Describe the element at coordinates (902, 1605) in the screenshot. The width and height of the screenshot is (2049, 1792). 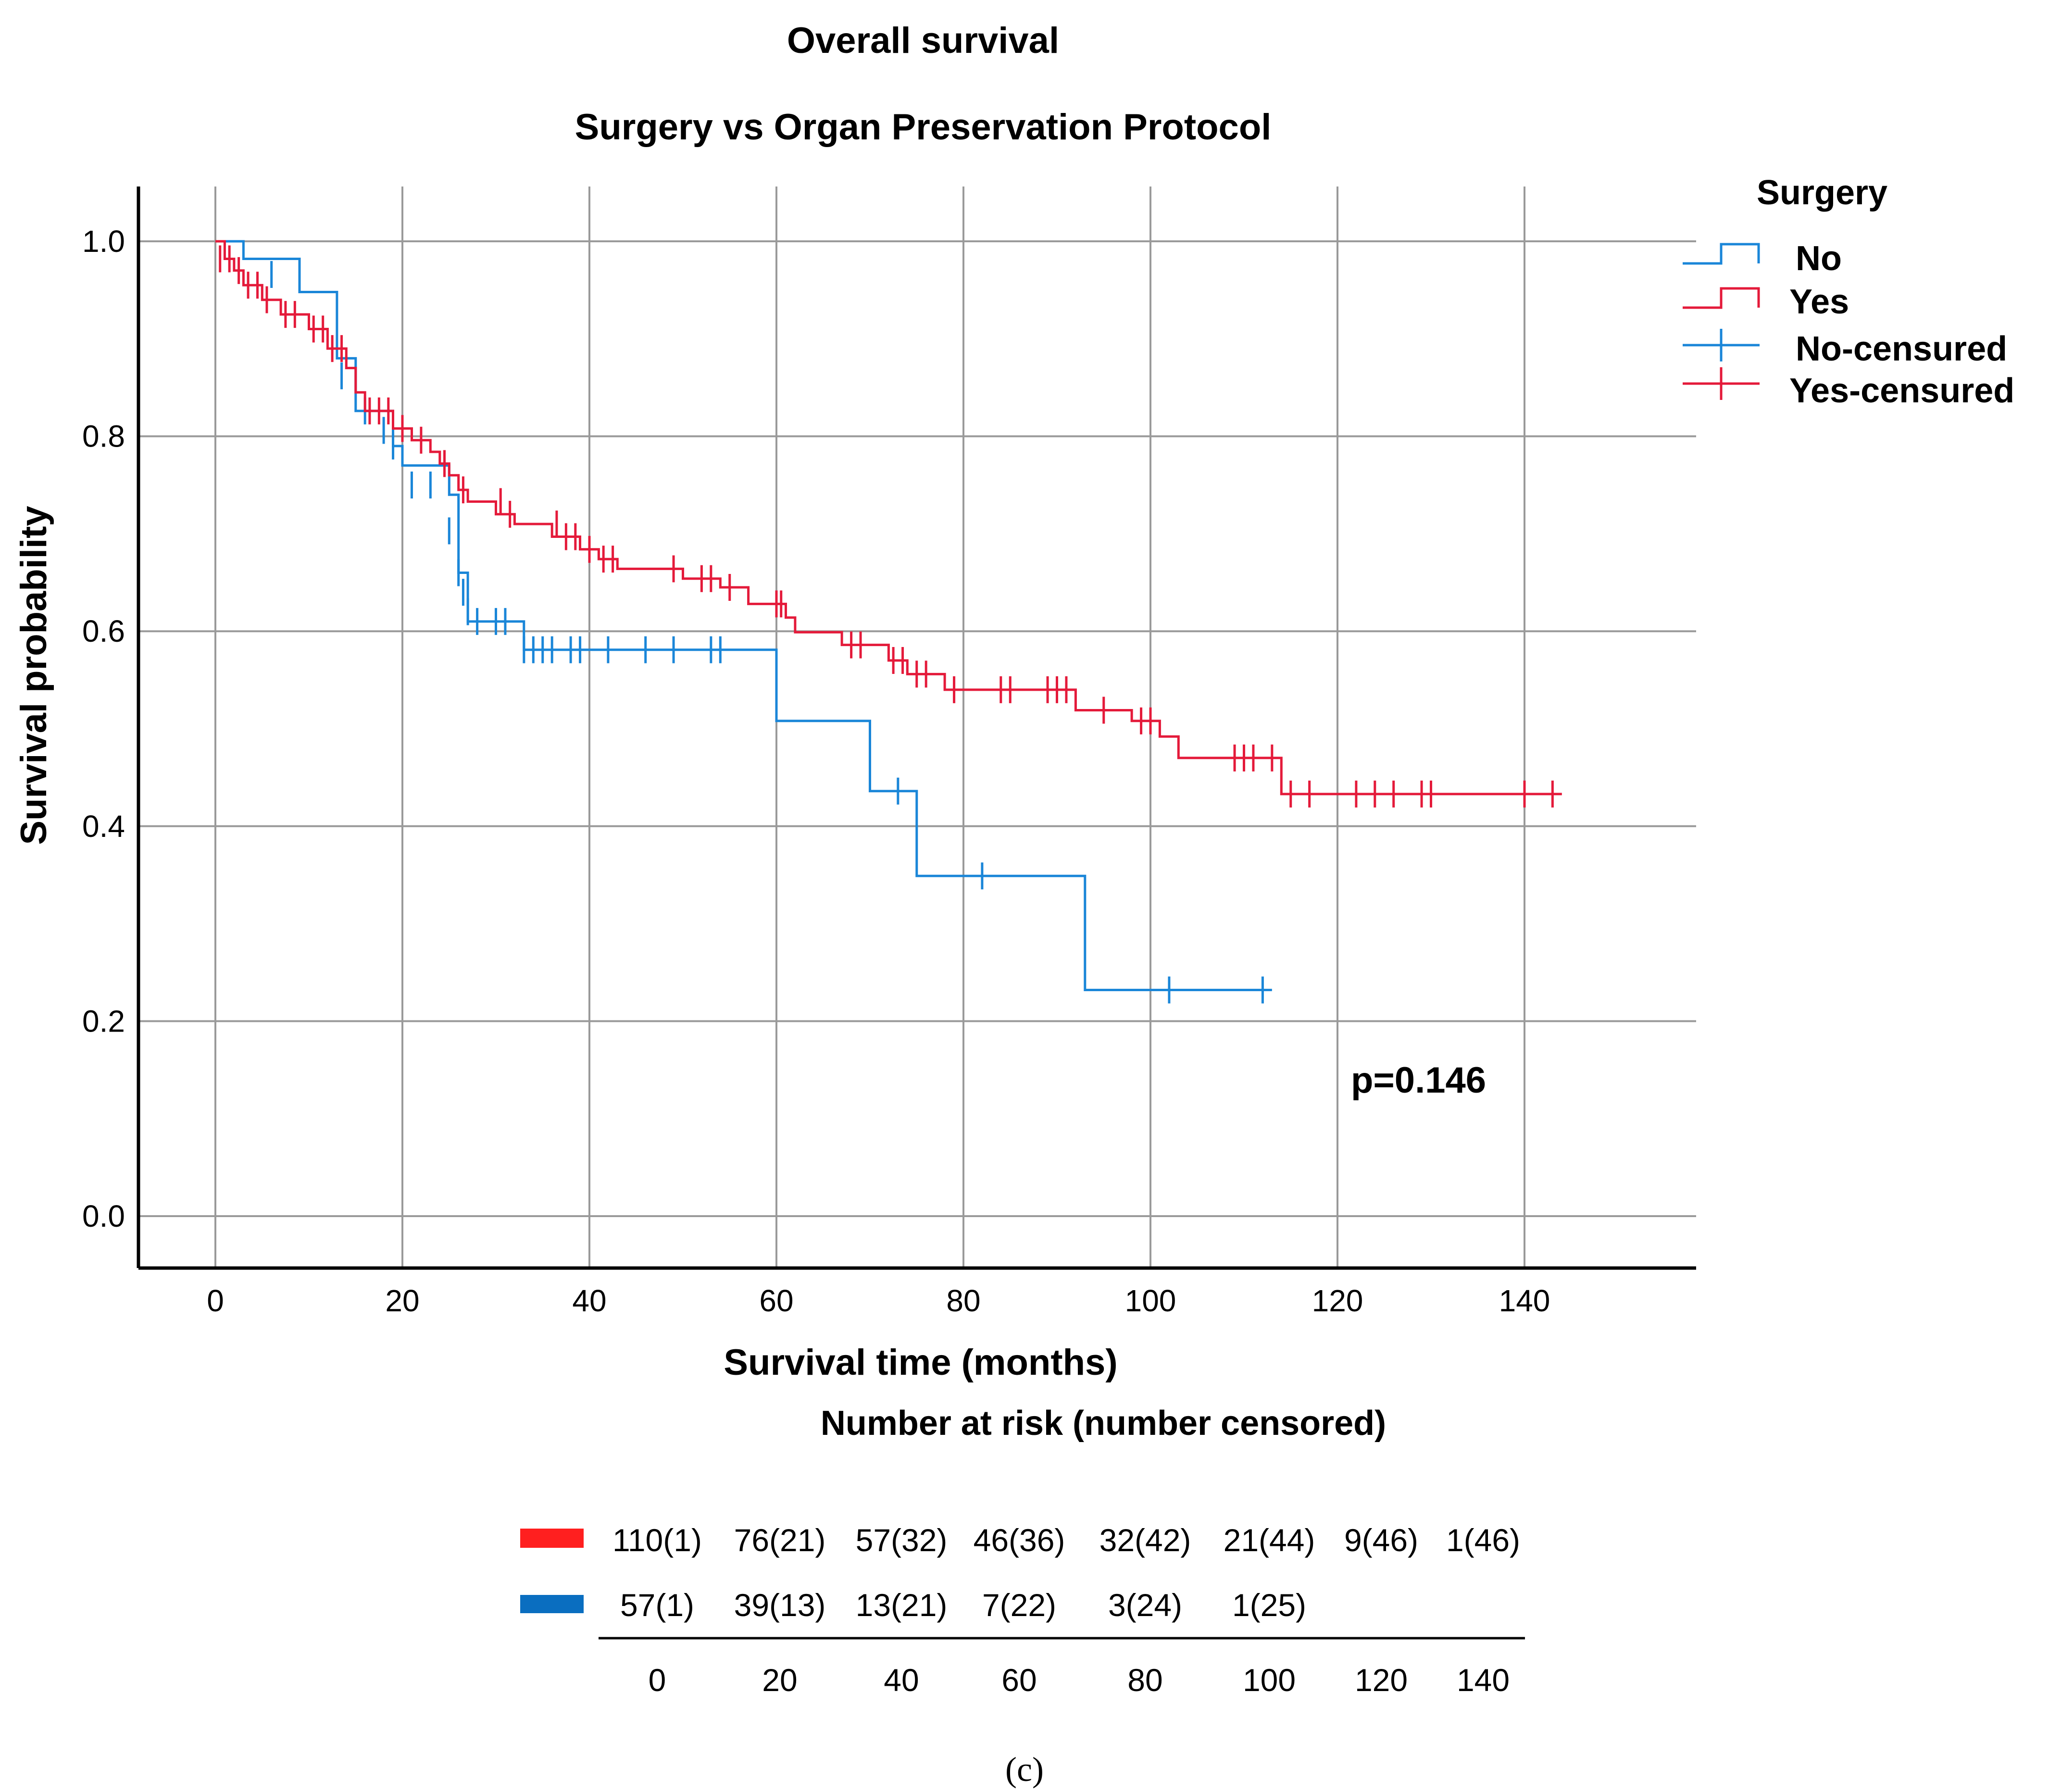
I see `risk-cell-no: 13(21)` at that location.